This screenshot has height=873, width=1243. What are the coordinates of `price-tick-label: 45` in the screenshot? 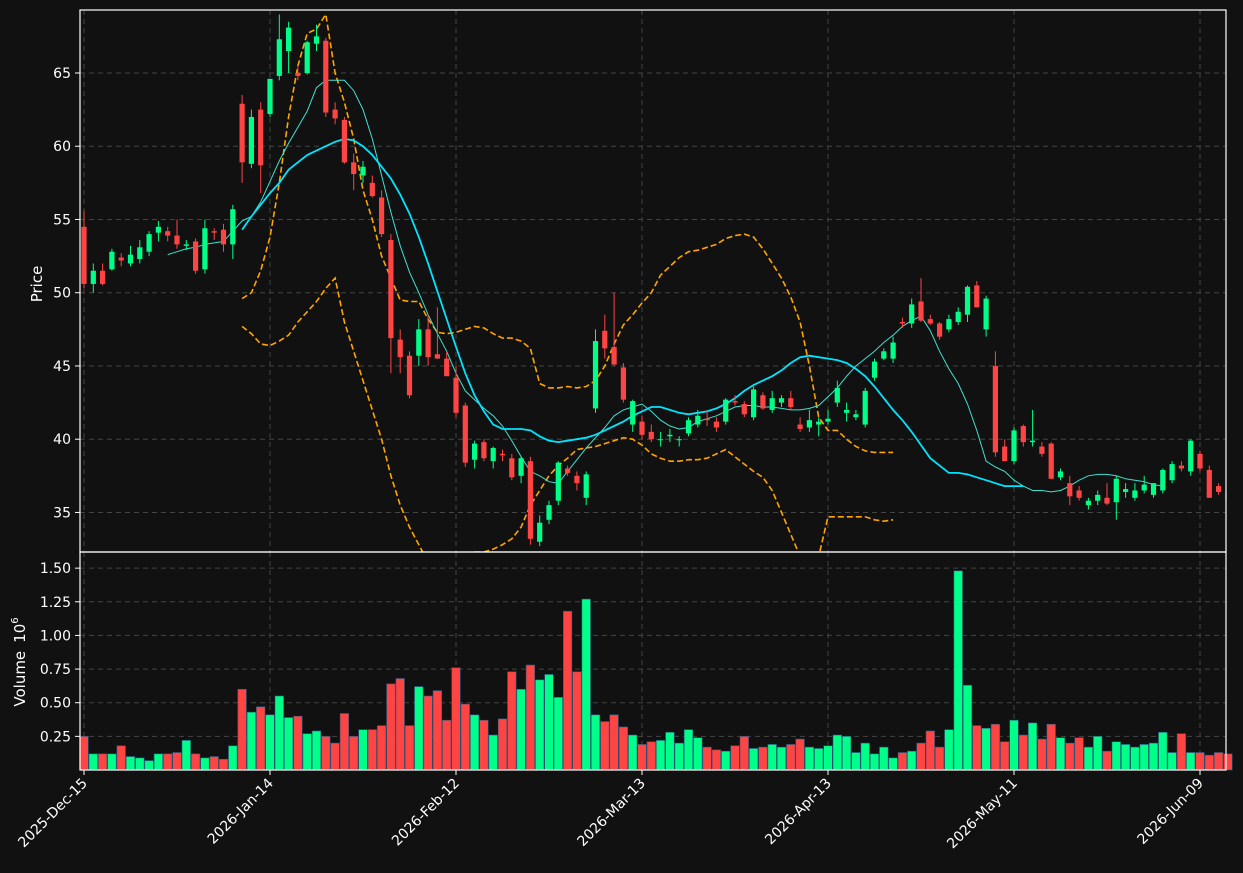 It's located at (62, 367).